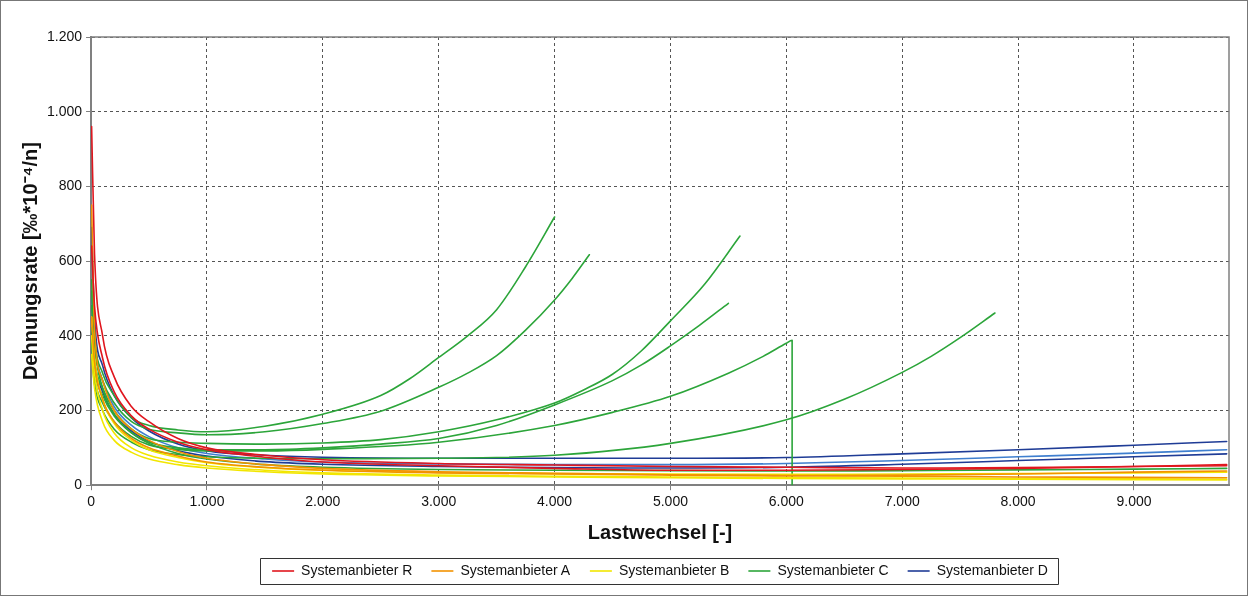 The width and height of the screenshot is (1248, 596). Describe the element at coordinates (78, 484) in the screenshot. I see `y-tick-label: 0` at that location.